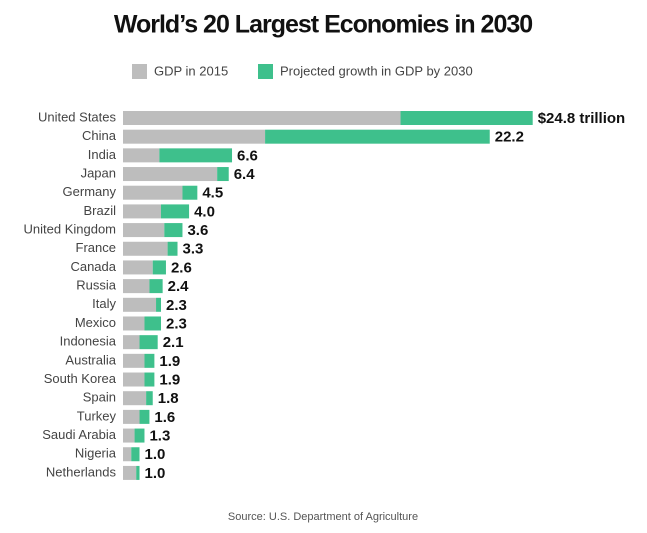 The image size is (647, 533). What do you see at coordinates (204, 211) in the screenshot?
I see `total-label: 4.0` at bounding box center [204, 211].